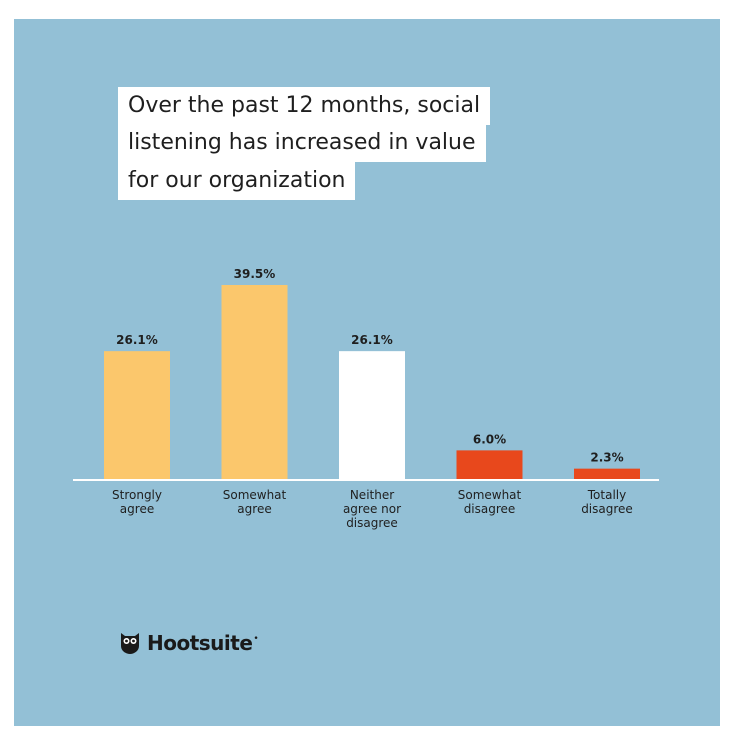 The height and width of the screenshot is (749, 734). What do you see at coordinates (304, 106) in the screenshot?
I see `title-line-1: Over the past 12 months, social` at bounding box center [304, 106].